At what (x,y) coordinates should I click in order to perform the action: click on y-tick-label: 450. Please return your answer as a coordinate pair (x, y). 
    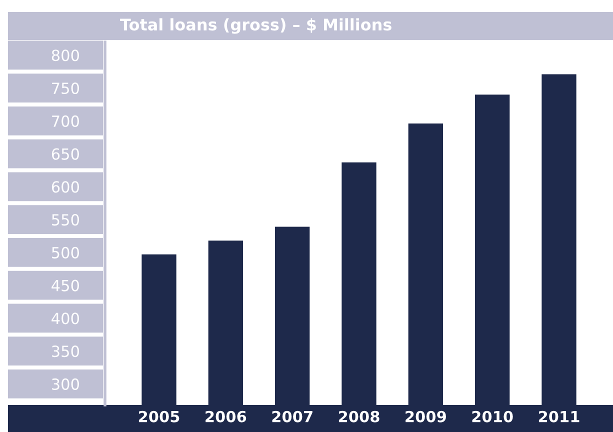
    Looking at the image, I should click on (65, 286).